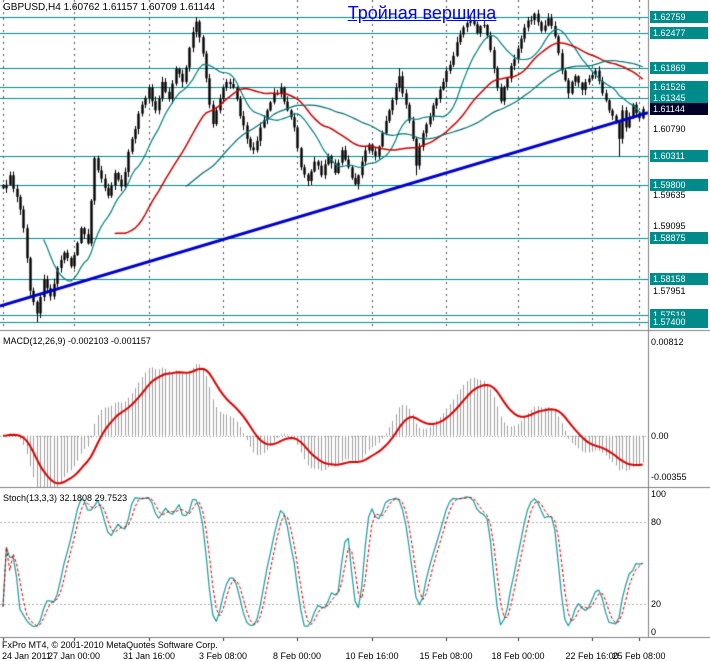 This screenshot has width=710, height=661. What do you see at coordinates (679, 322) in the screenshot?
I see `price-level-label: 1.57400` at bounding box center [679, 322].